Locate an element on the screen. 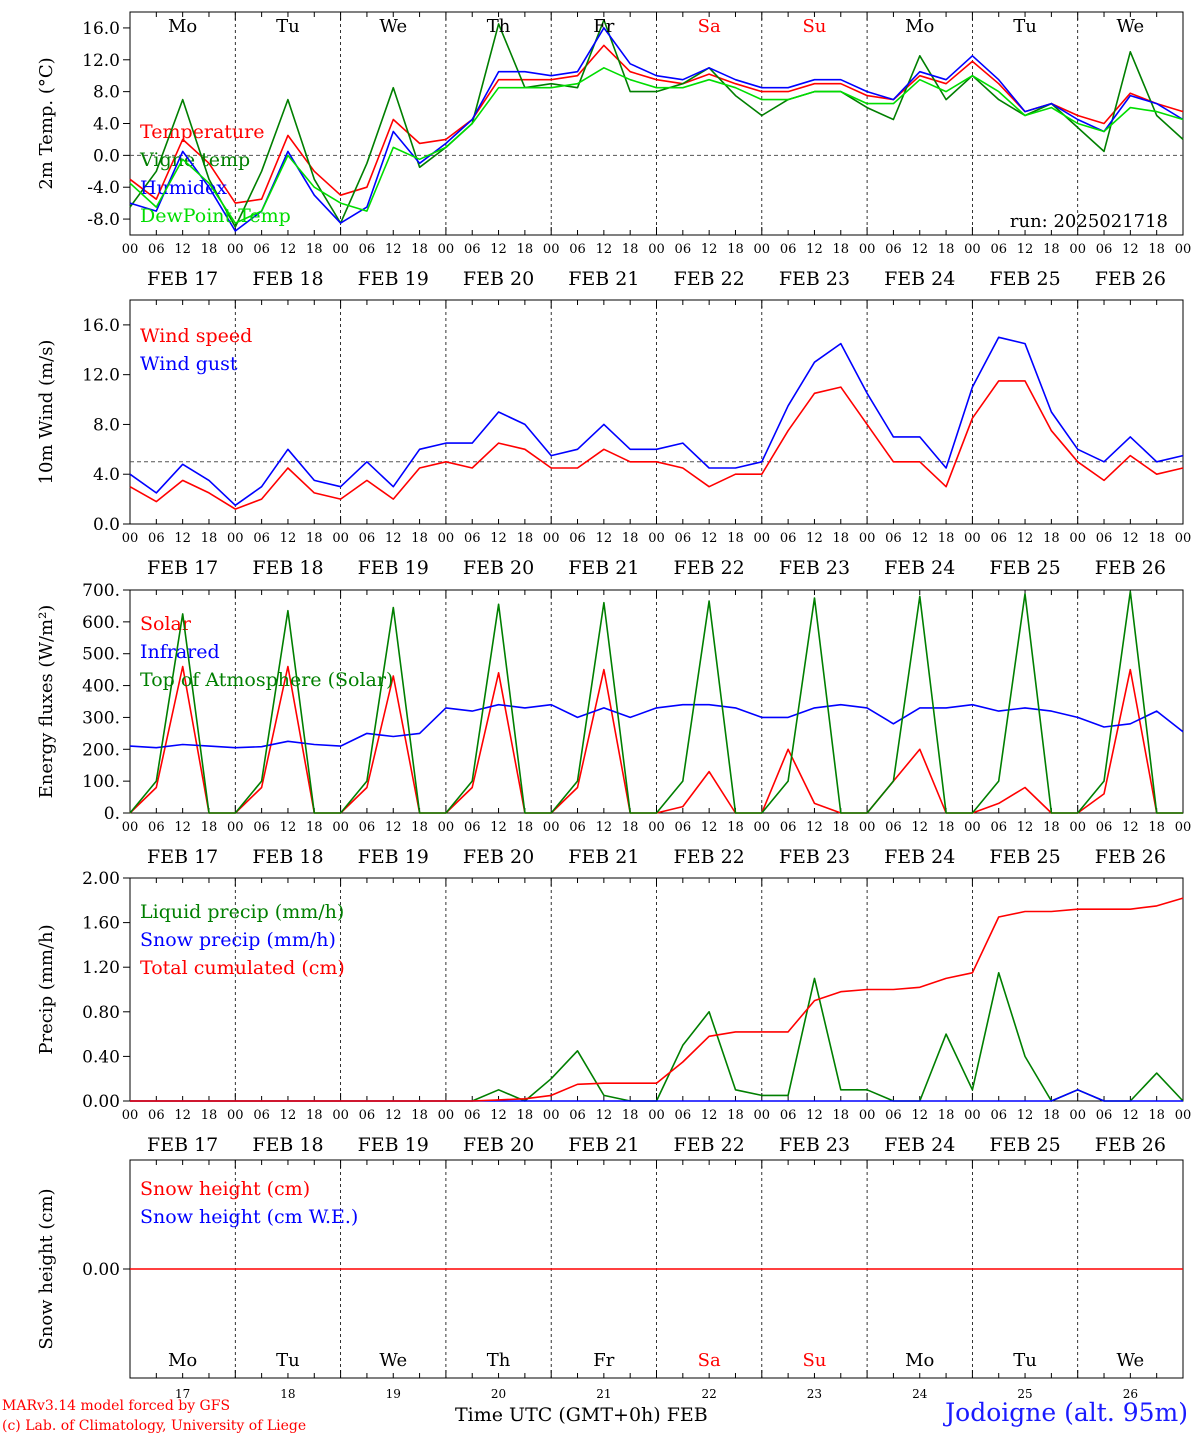  day-number-label: 26 is located at coordinates (1130, 1392).